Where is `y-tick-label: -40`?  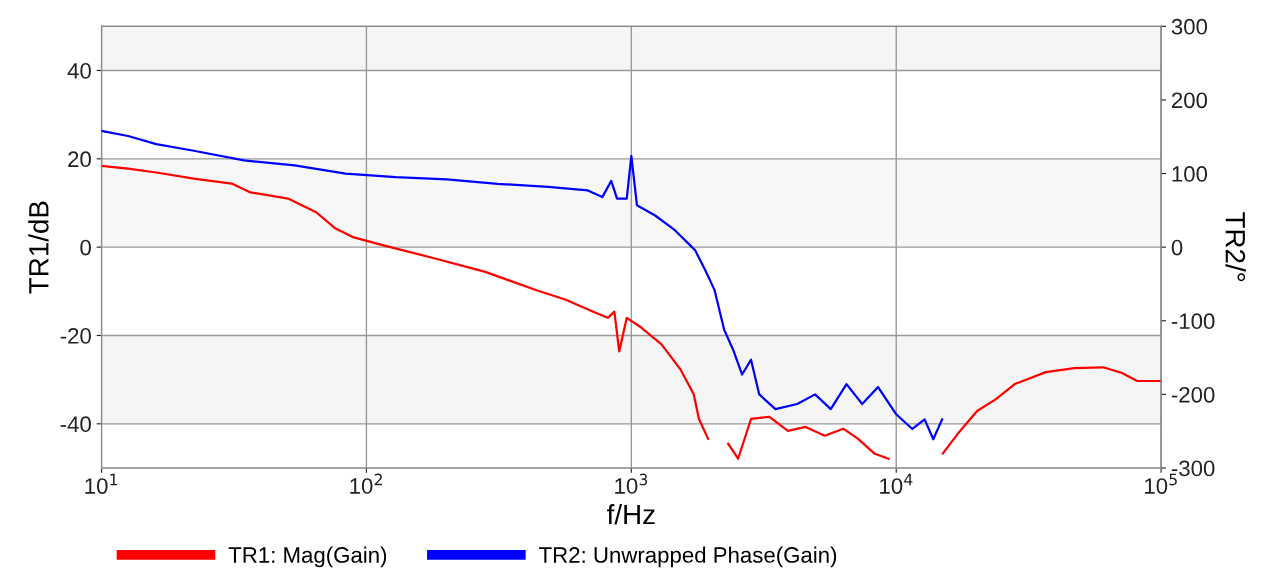
y-tick-label: -40 is located at coordinates (75, 424).